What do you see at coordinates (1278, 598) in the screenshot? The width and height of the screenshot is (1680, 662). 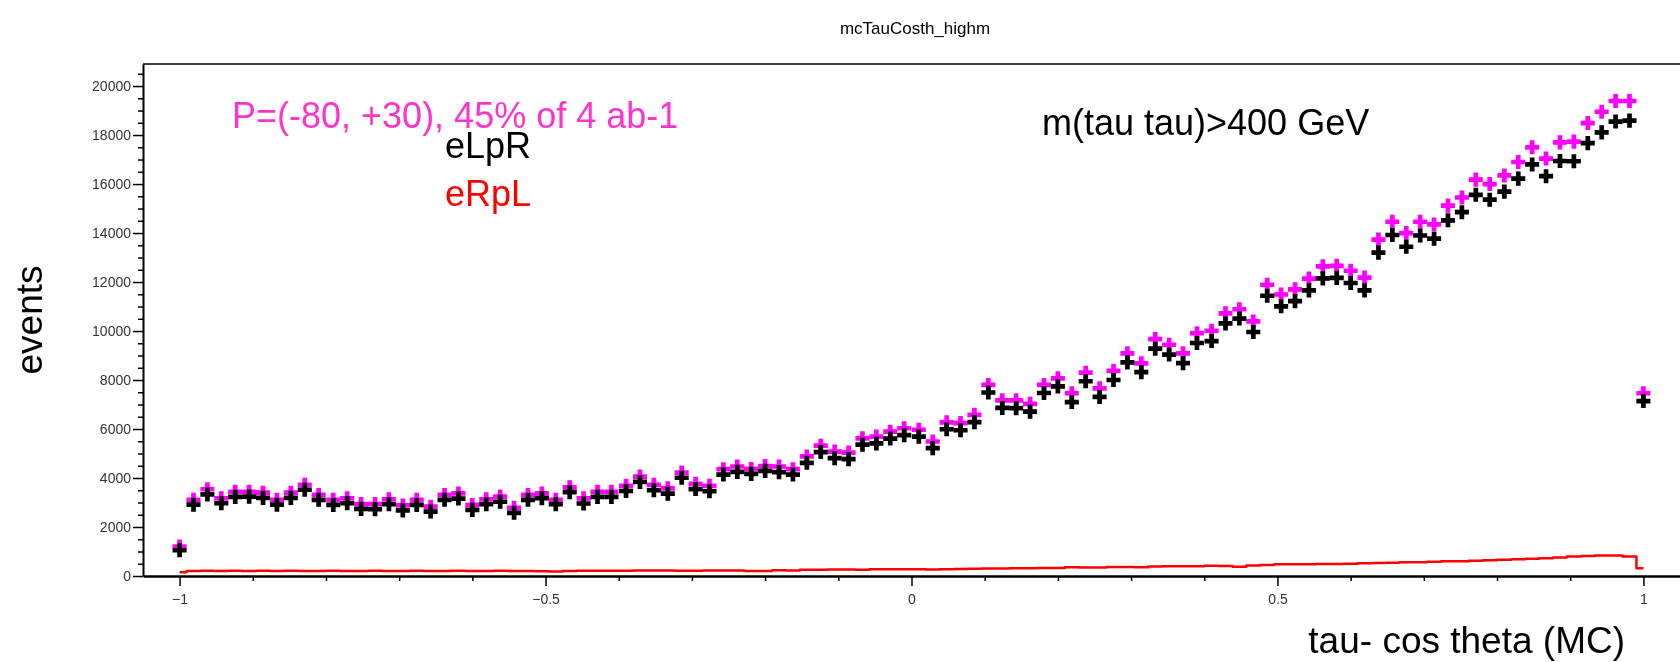 I see `x-tick-label: 0.5` at bounding box center [1278, 598].